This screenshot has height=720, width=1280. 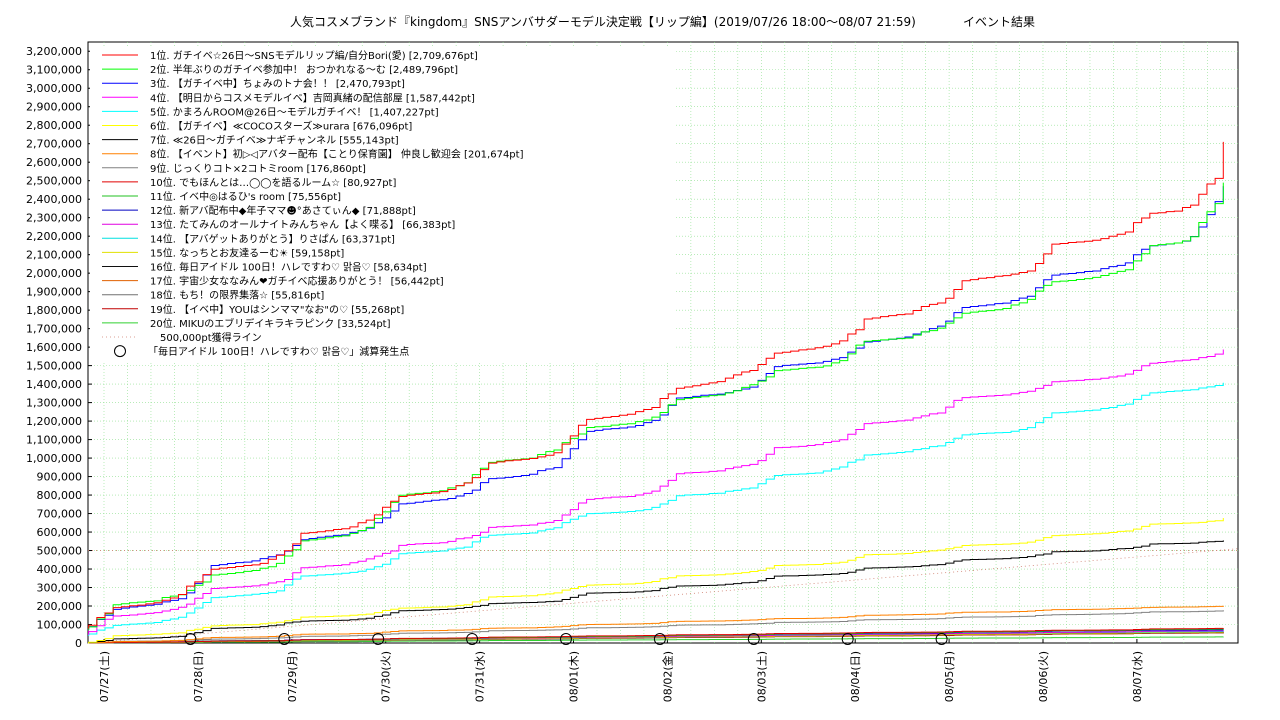 I want to click on chart-title-suffix: イベント結果, so click(x=999, y=22).